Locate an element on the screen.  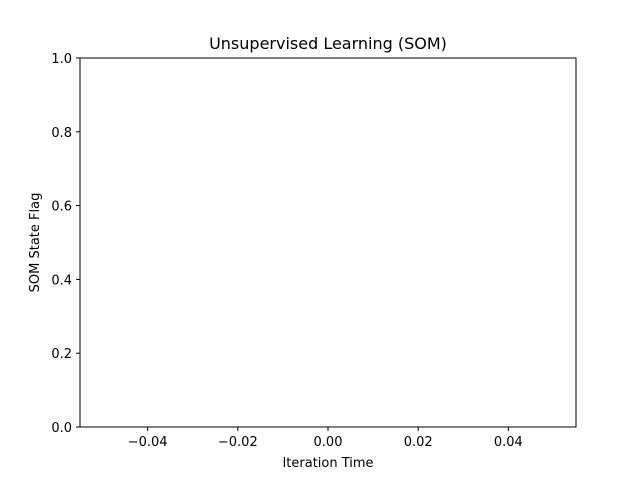
x-axis-ticks: −0.04 −0.02 0.00 0.02 0.04 is located at coordinates (325, 438).